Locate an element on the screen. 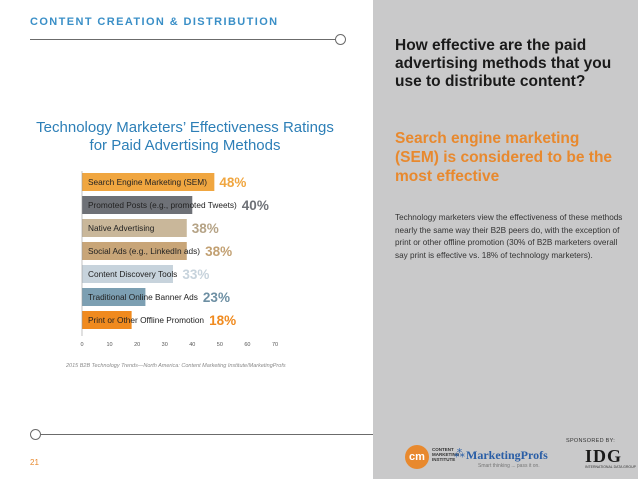 This screenshot has height=479, width=638. idg-logo: IDG INTERNATIONAL DATA GROUP is located at coordinates (610, 457).